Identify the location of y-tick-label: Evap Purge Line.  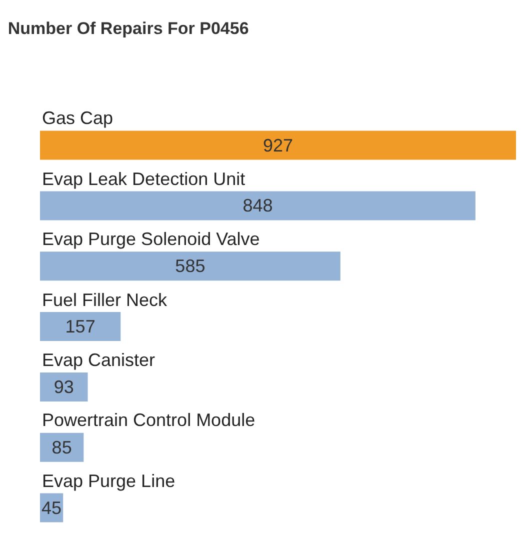
(109, 481).